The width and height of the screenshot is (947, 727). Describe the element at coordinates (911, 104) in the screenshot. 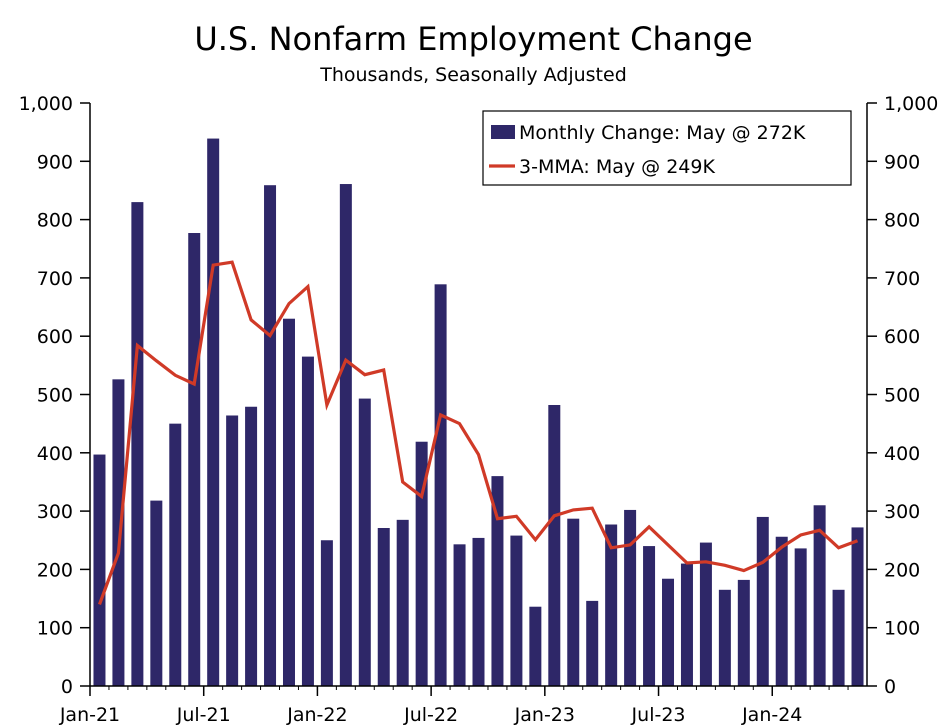

I see `y-tick-label-right: 1,000` at that location.